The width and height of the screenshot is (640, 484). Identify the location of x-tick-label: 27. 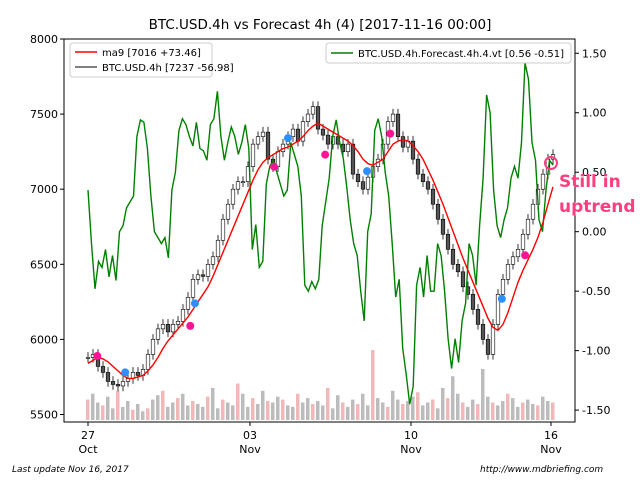
(88, 435).